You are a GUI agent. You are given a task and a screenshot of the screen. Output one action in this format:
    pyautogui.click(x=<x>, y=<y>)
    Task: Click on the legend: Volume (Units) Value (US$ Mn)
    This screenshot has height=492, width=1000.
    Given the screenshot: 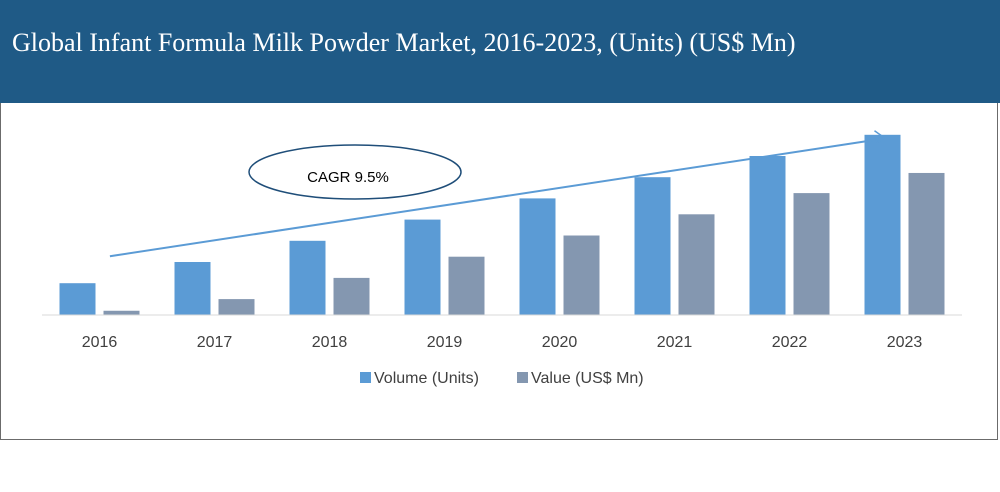 What is the action you would take?
    pyautogui.click(x=502, y=378)
    